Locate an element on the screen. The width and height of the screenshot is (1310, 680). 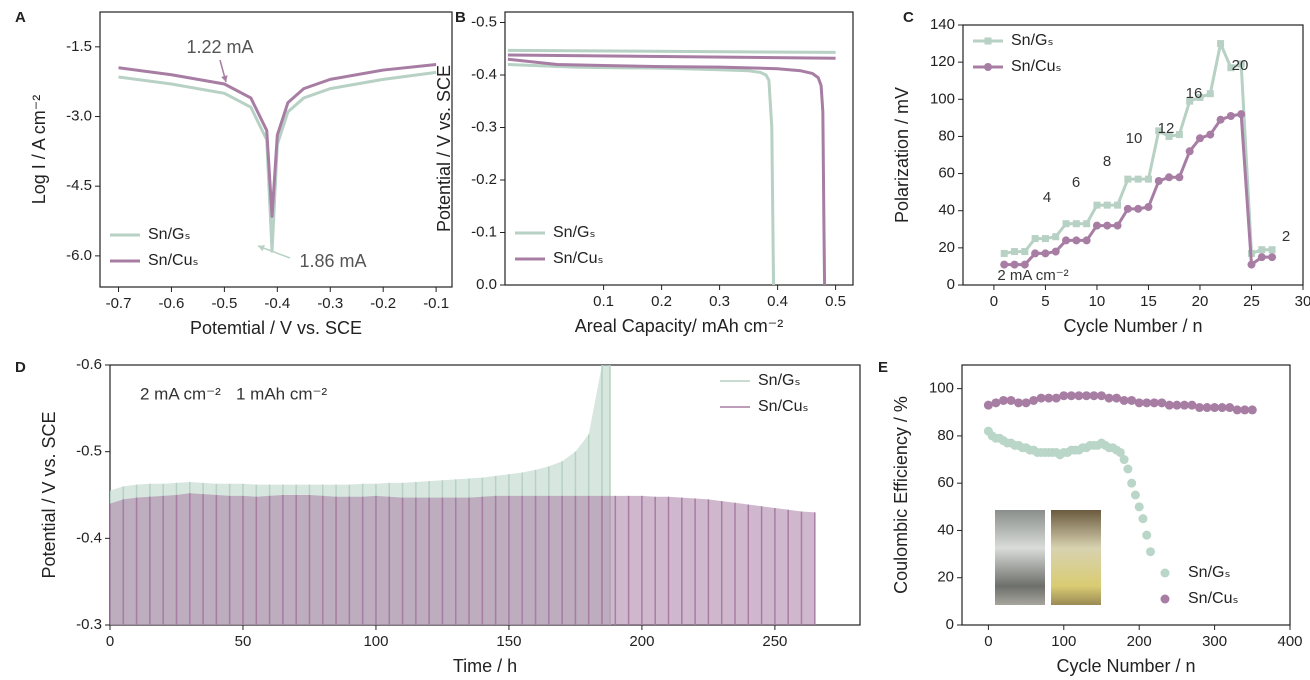
x-tick-label: 0.2 is located at coordinates (661, 301).